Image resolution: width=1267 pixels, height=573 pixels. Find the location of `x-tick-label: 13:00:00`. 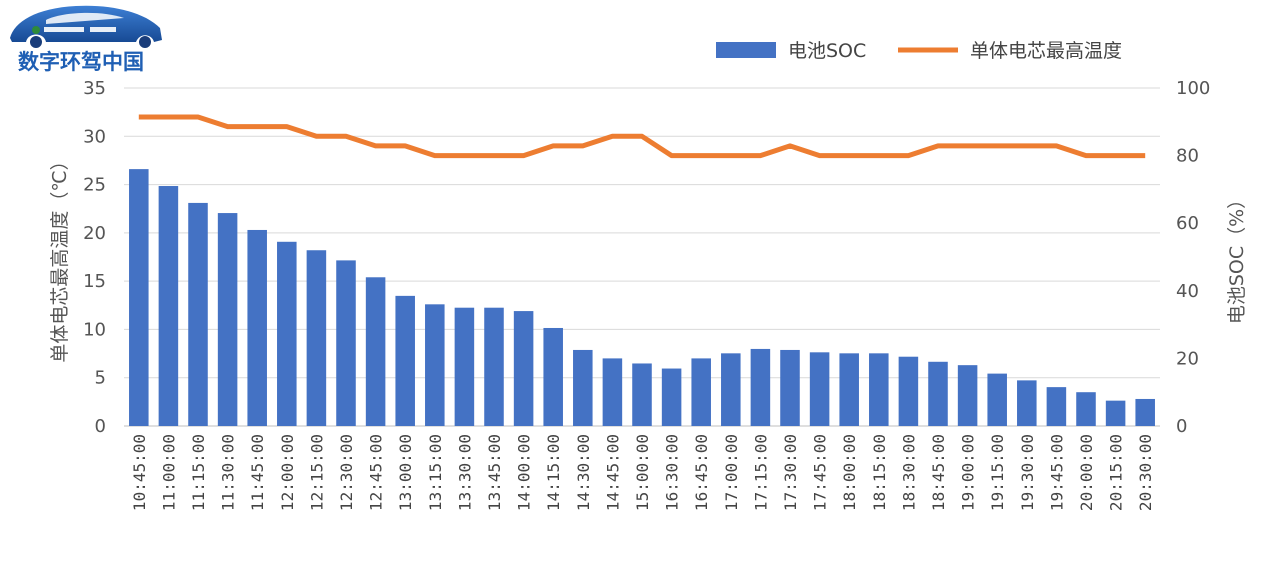

x-tick-label: 13:00:00 is located at coordinates (405, 472).